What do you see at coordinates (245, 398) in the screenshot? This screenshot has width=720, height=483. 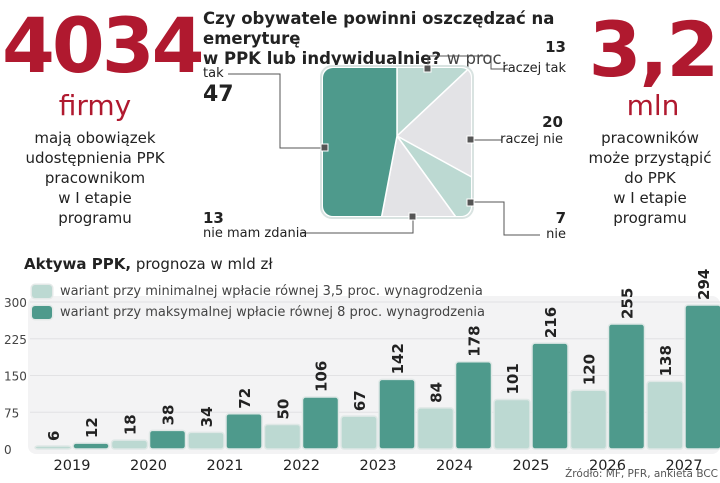 I see `bar-value-label: 72` at bounding box center [245, 398].